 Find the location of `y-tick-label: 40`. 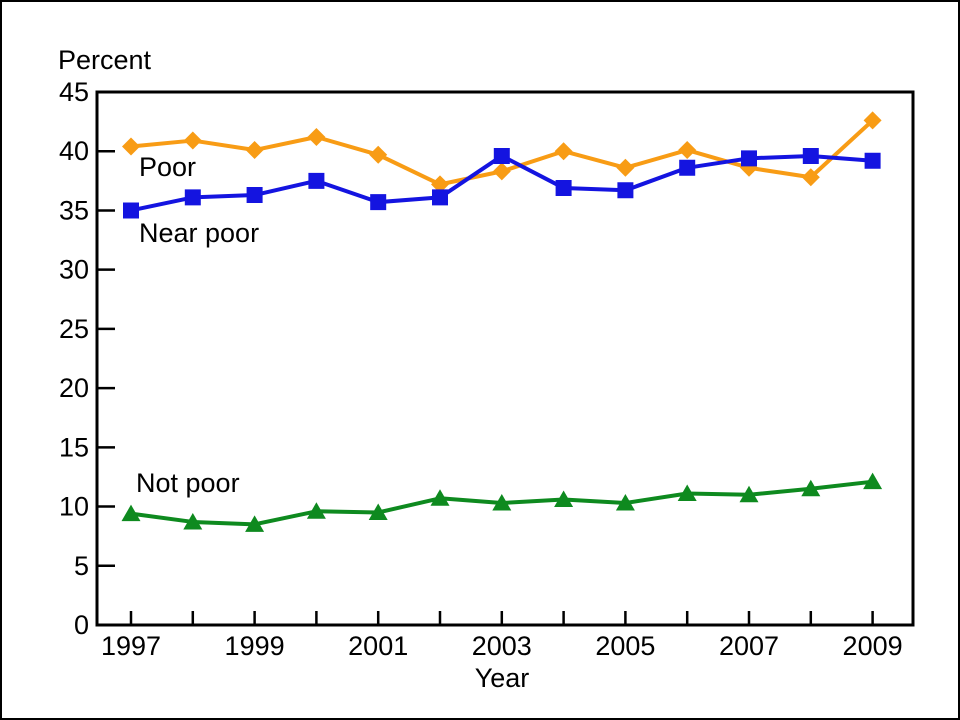

y-tick-label: 40 is located at coordinates (74, 151).